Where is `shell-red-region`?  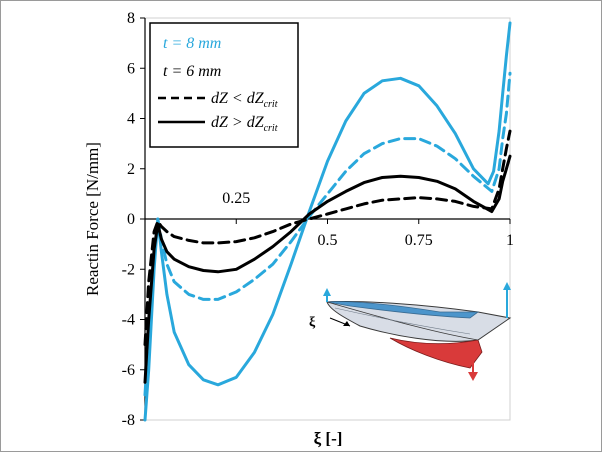 shell-red-region is located at coordinates (436, 353).